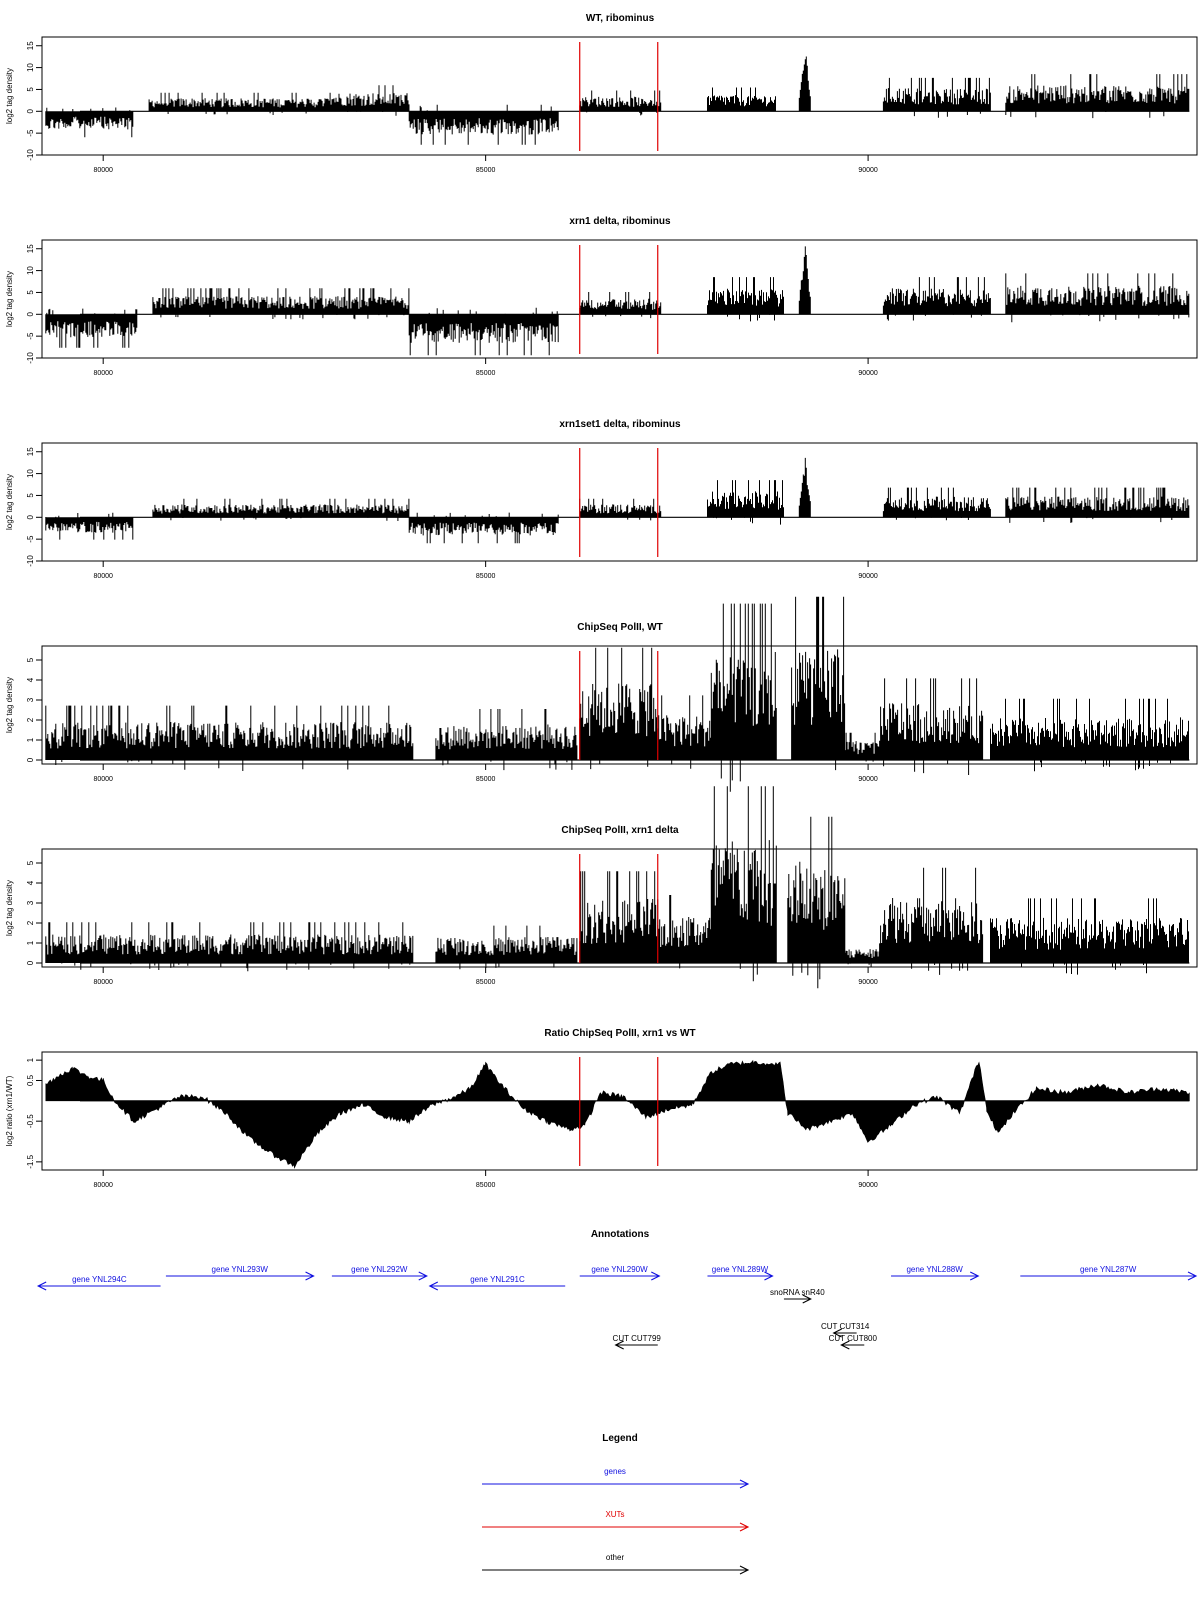  What do you see at coordinates (616, 1478) in the screenshot?
I see `legend-item: genes` at bounding box center [616, 1478].